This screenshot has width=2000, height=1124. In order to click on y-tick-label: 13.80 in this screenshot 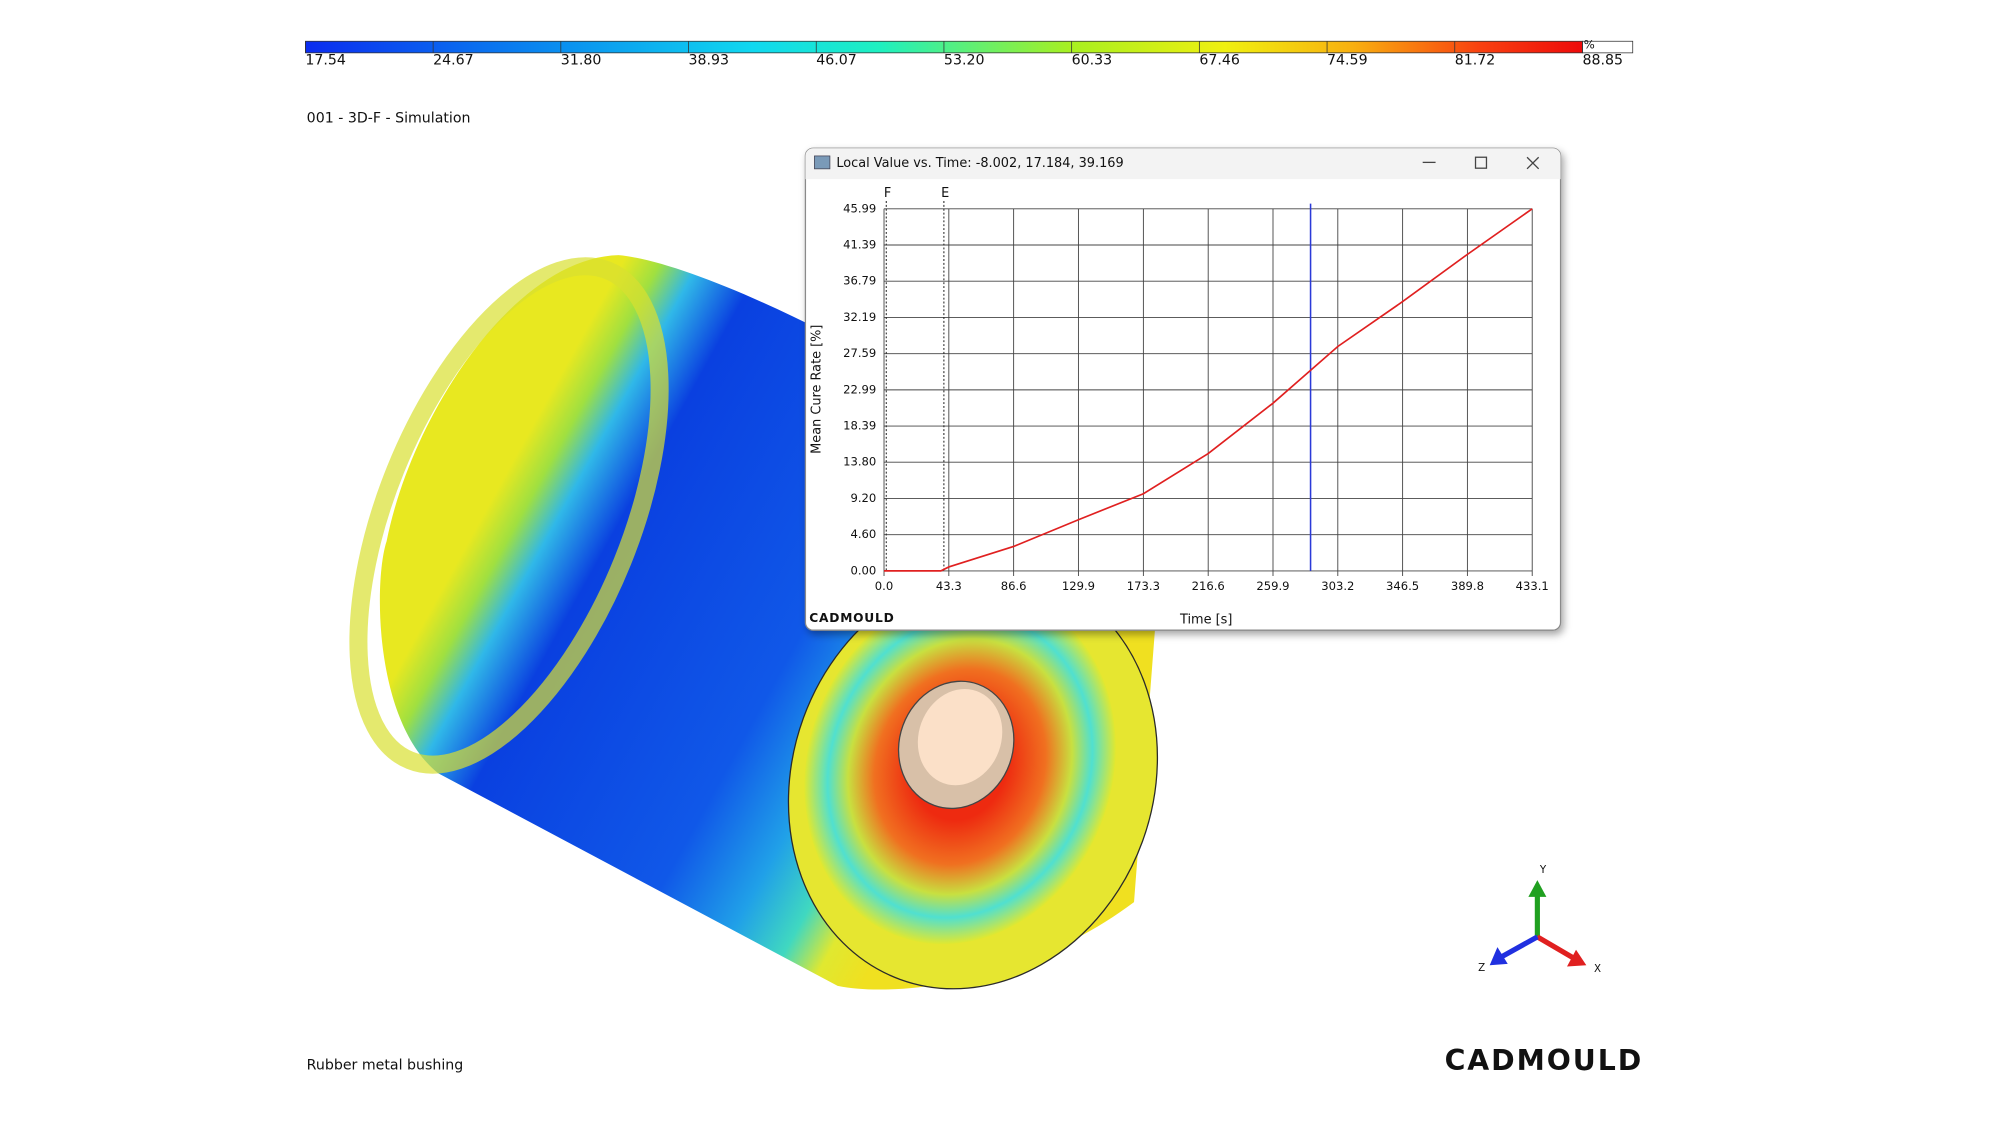, I will do `click(859, 462)`.